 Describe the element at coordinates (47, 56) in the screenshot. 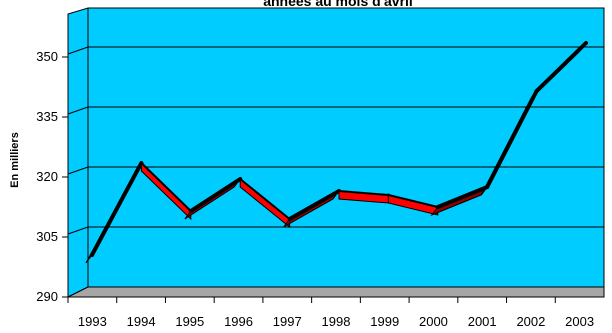

I see `y-tick-label: 350` at that location.